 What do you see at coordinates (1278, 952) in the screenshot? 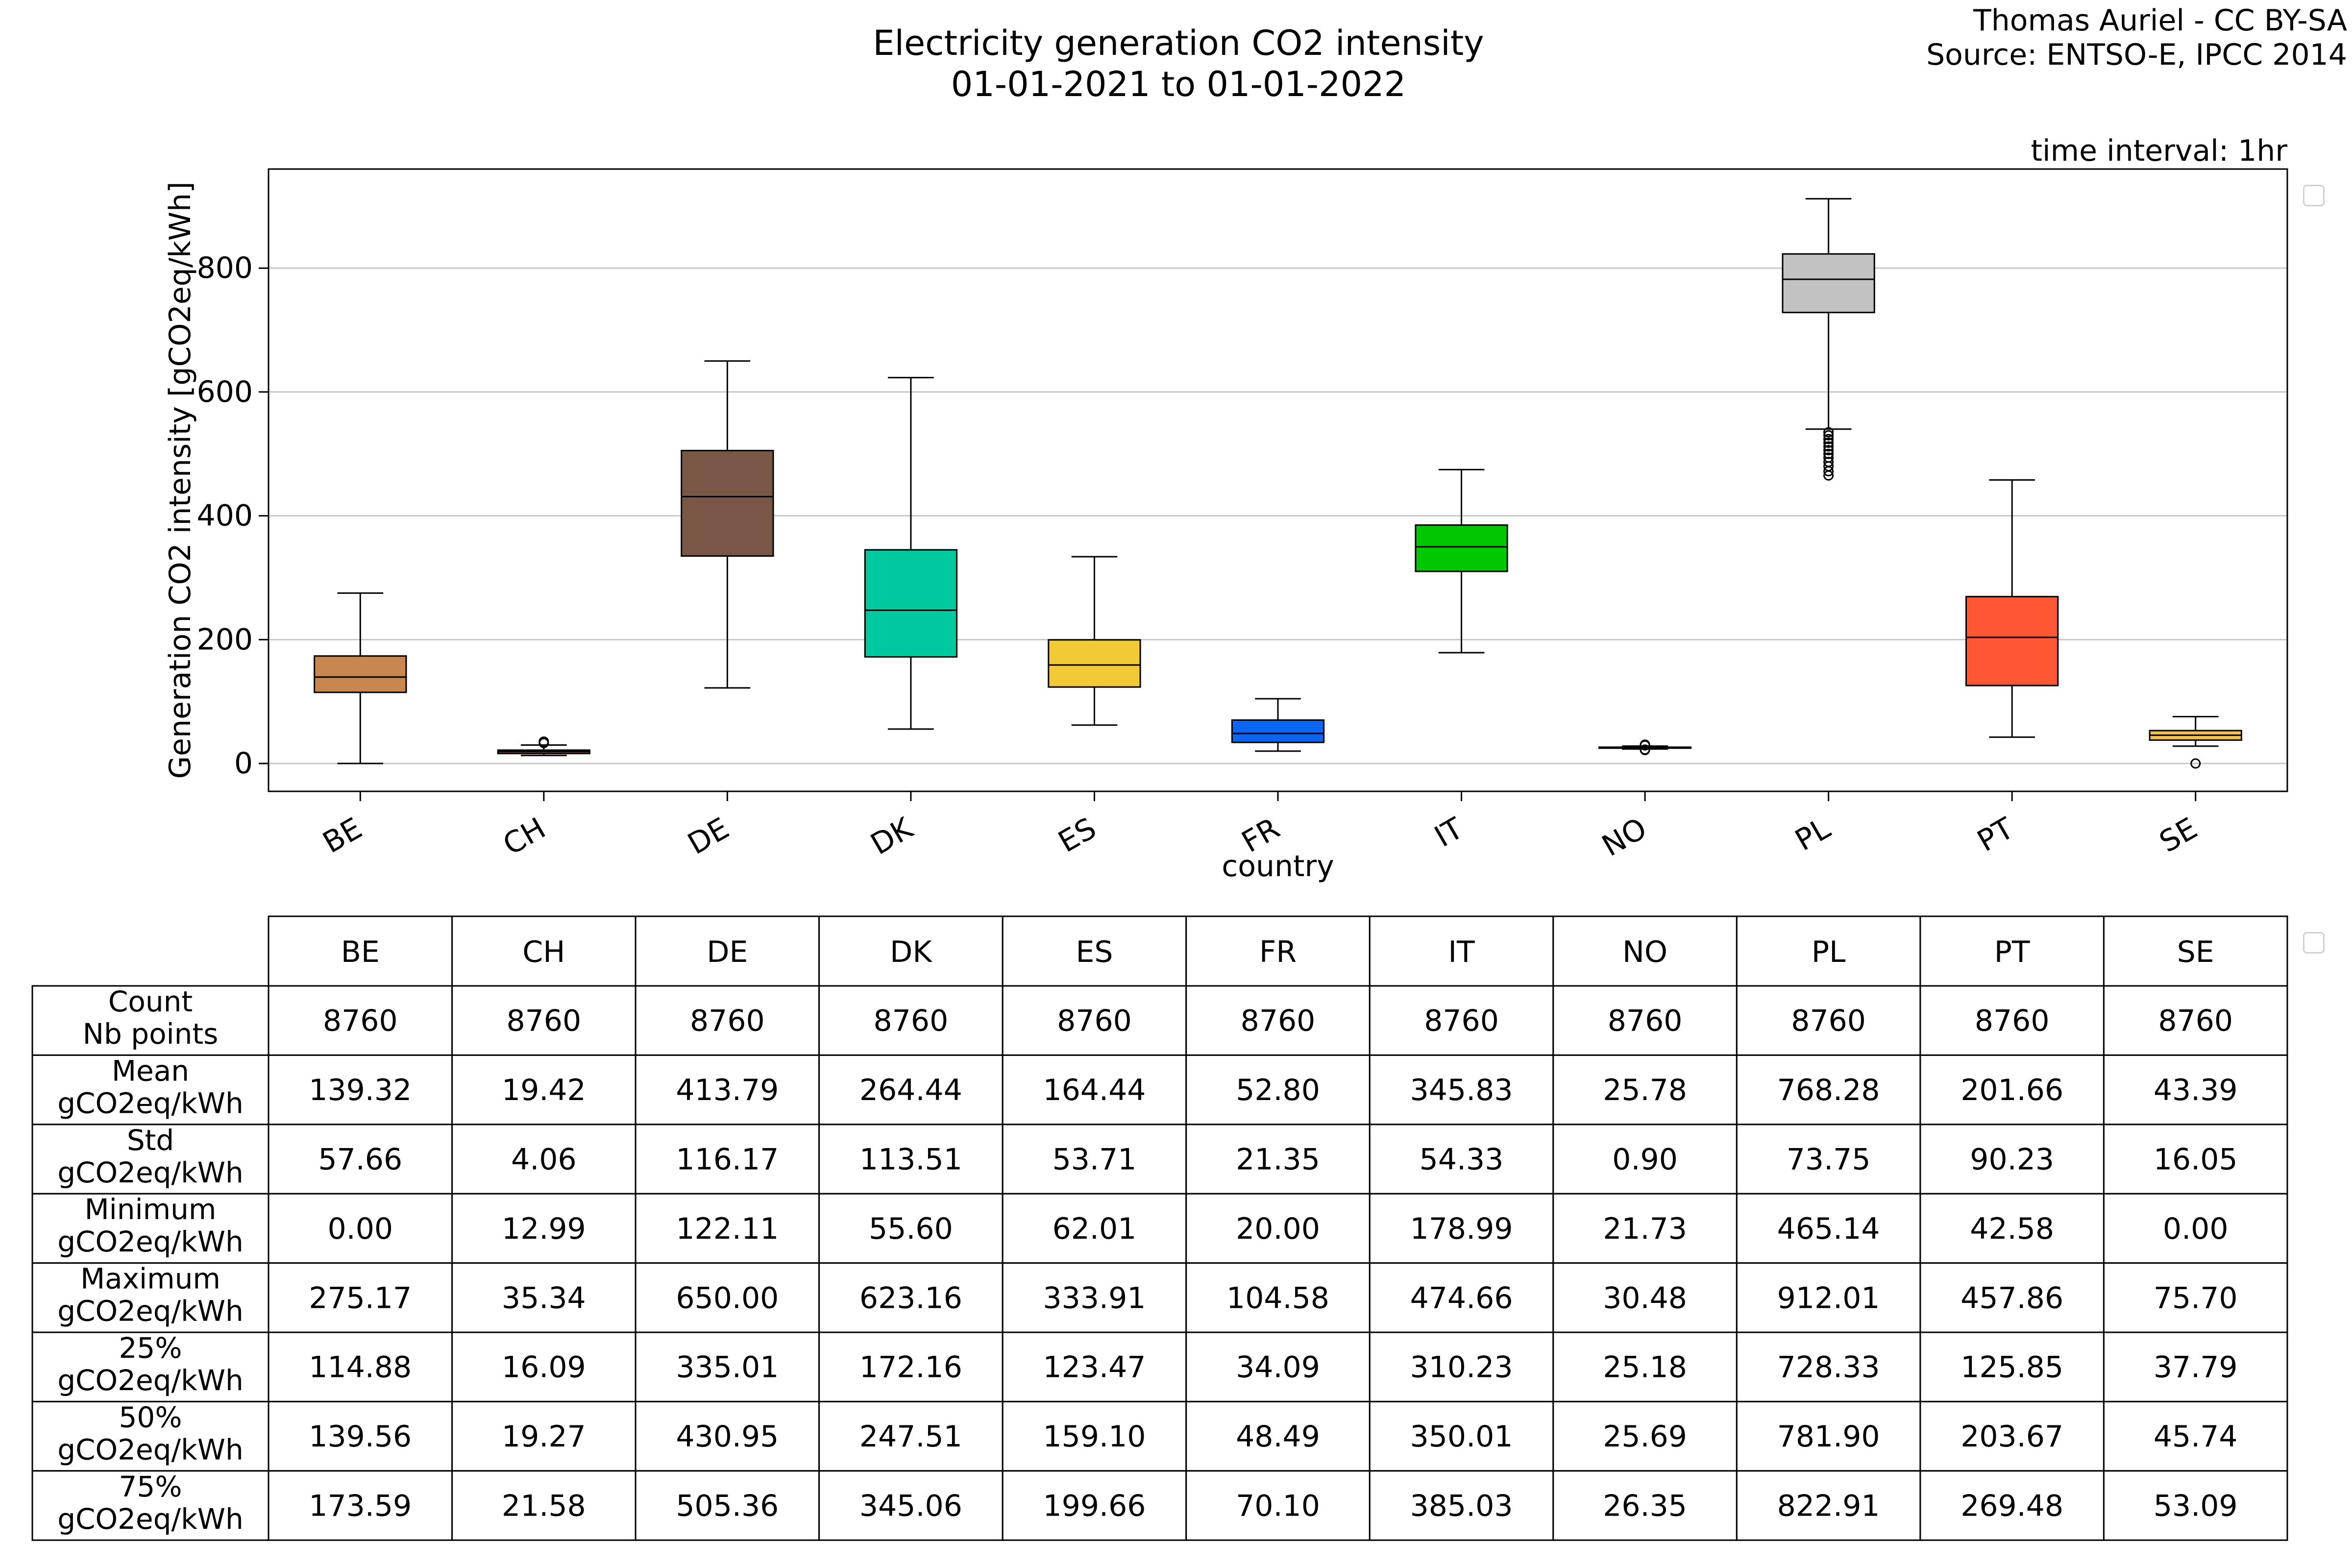
I see `table-column-header: FR` at bounding box center [1278, 952].